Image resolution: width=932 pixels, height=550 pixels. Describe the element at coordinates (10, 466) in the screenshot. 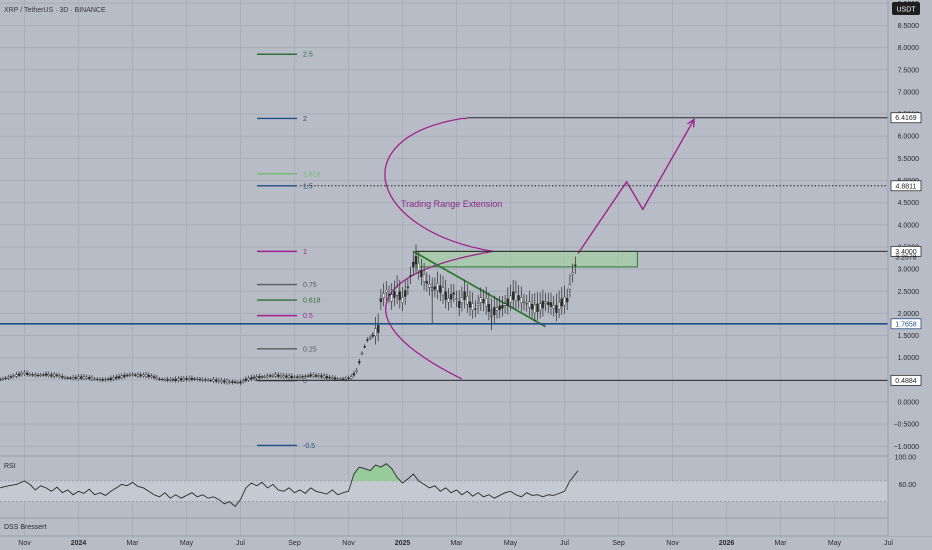

I see `rsi-pane-title: RSI` at that location.